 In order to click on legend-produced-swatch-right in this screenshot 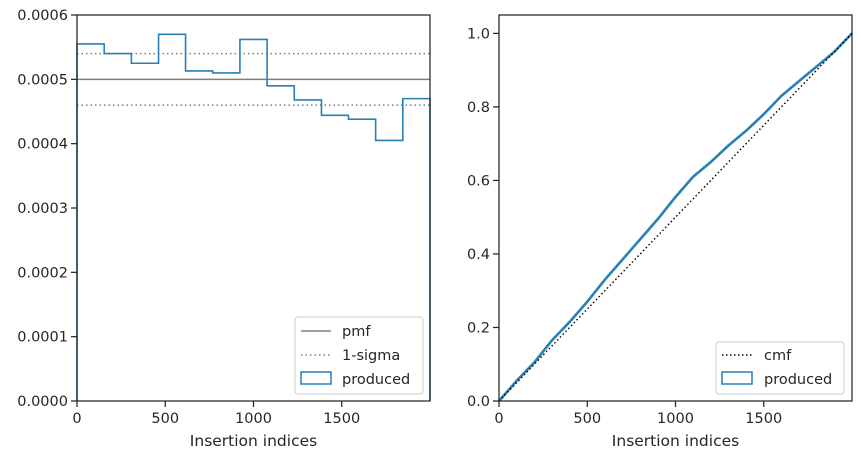, I will do `click(737, 378)`.